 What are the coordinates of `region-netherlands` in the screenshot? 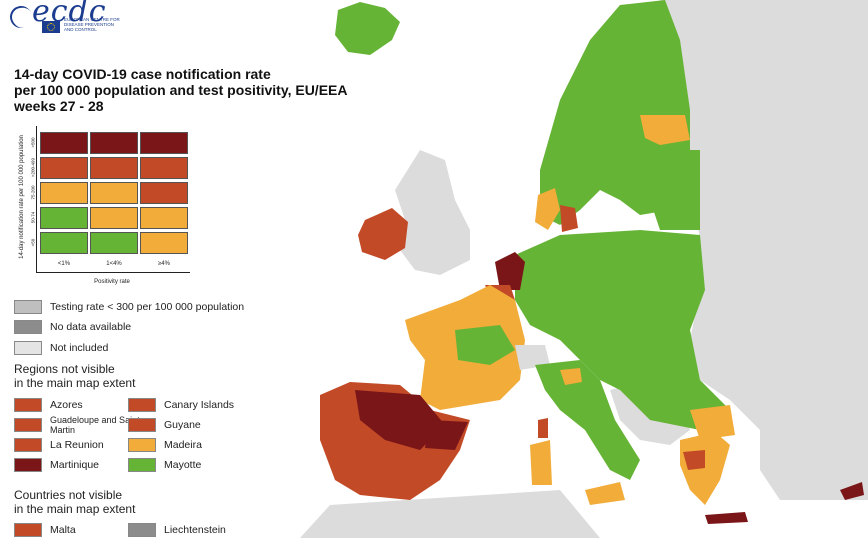 It's located at (510, 271).